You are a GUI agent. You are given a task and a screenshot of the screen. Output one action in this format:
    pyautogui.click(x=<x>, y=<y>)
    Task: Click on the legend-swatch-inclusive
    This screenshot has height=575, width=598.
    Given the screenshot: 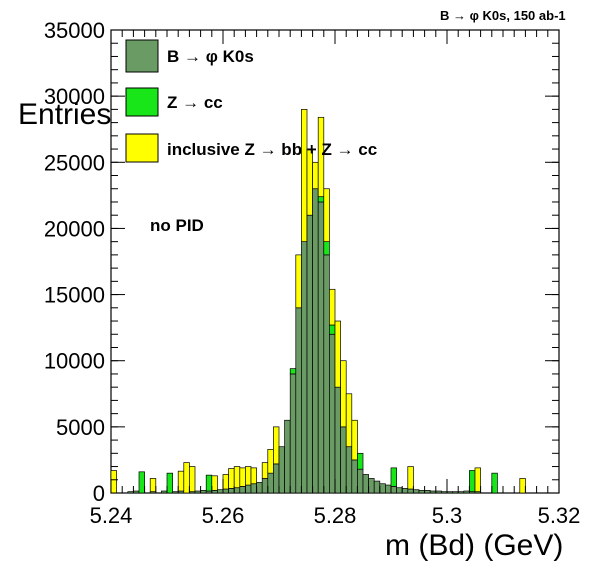 What is the action you would take?
    pyautogui.click(x=142, y=148)
    